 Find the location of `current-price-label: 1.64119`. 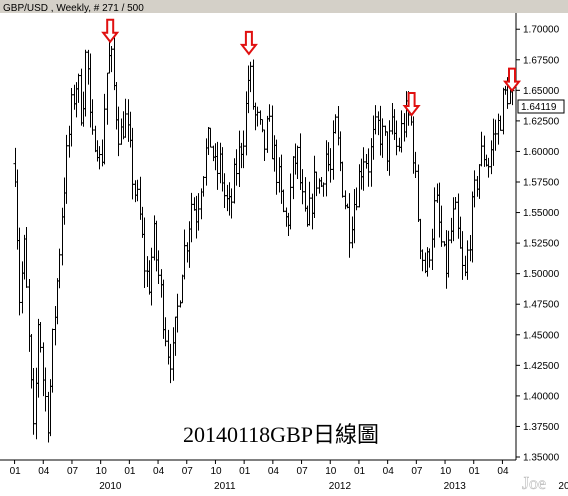

current-price-label: 1.64119 is located at coordinates (539, 107).